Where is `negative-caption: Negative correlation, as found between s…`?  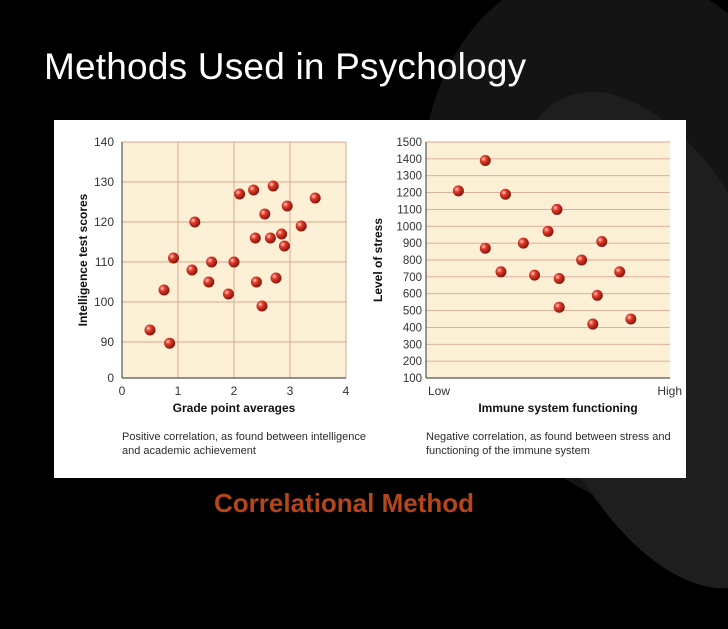 negative-caption: Negative correlation, as found between s… is located at coordinates (548, 444).